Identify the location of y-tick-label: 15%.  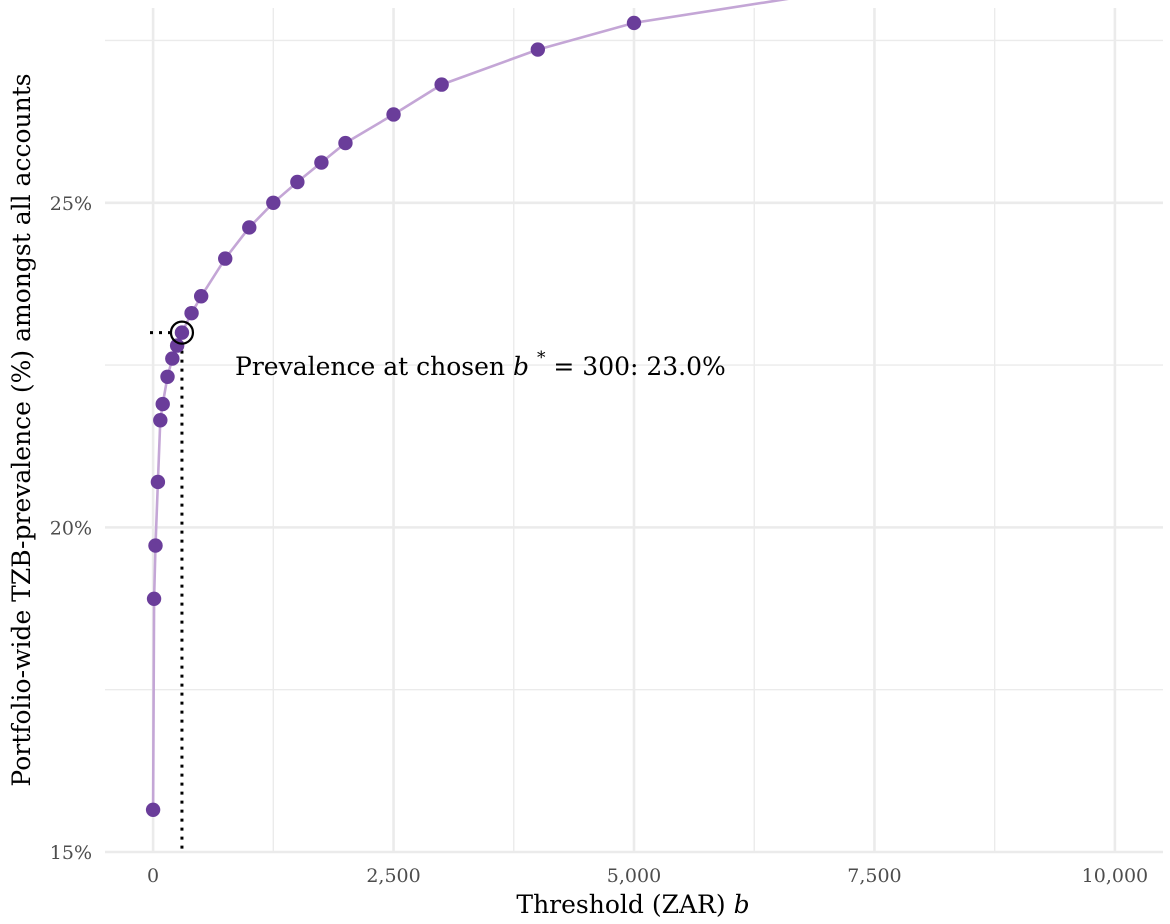
(71, 853).